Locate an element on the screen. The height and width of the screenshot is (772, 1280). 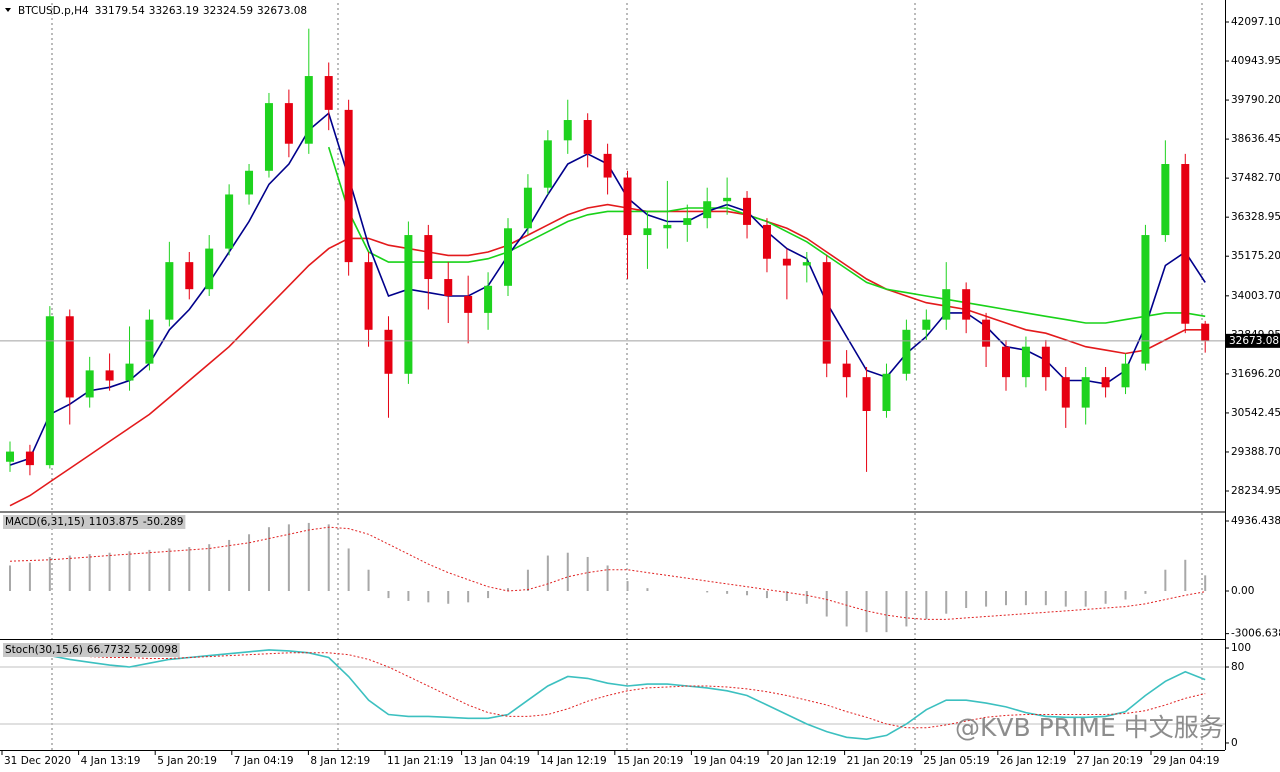
macd-pane is located at coordinates (608, 577).